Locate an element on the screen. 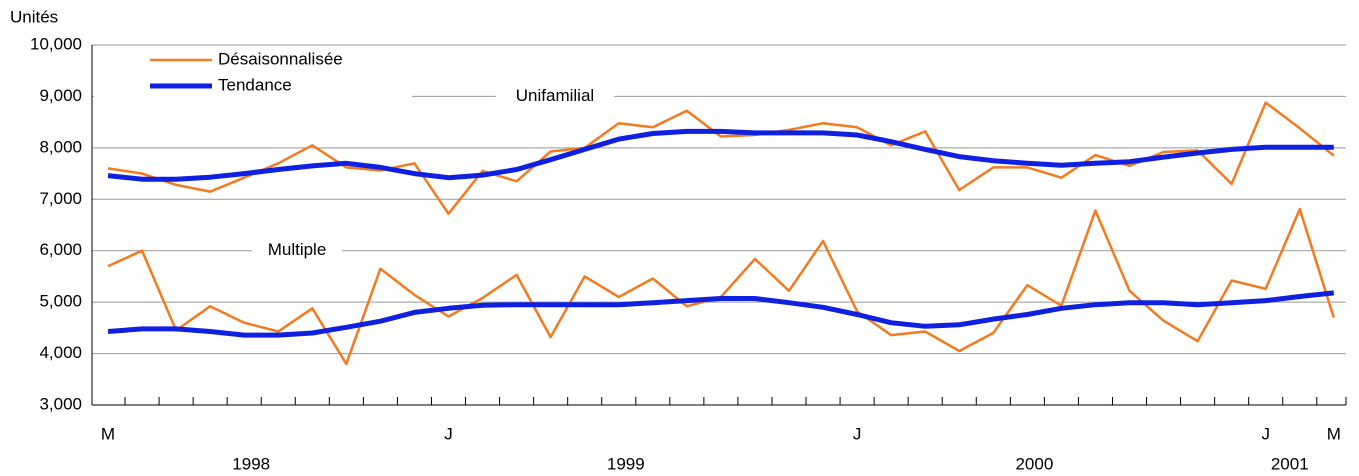 This screenshot has height=476, width=1359. y-tick-label: 10,000 is located at coordinates (56, 43).